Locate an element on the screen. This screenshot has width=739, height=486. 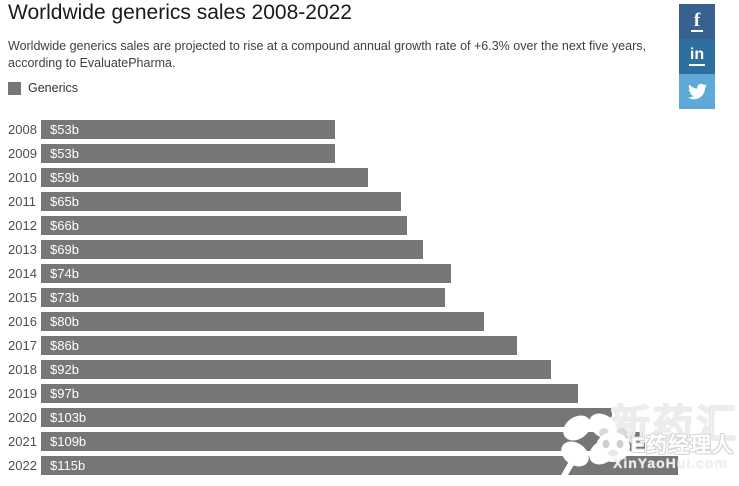
year-label: 2013 is located at coordinates (22, 249).